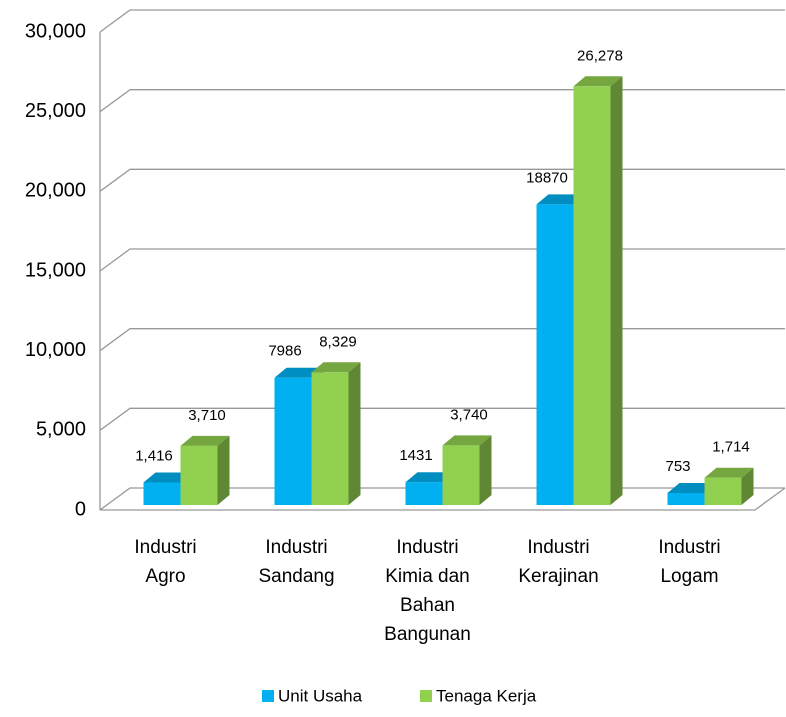 This screenshot has width=786, height=717. Describe the element at coordinates (55, 31) in the screenshot. I see `y-tick-label: 30,000` at that location.